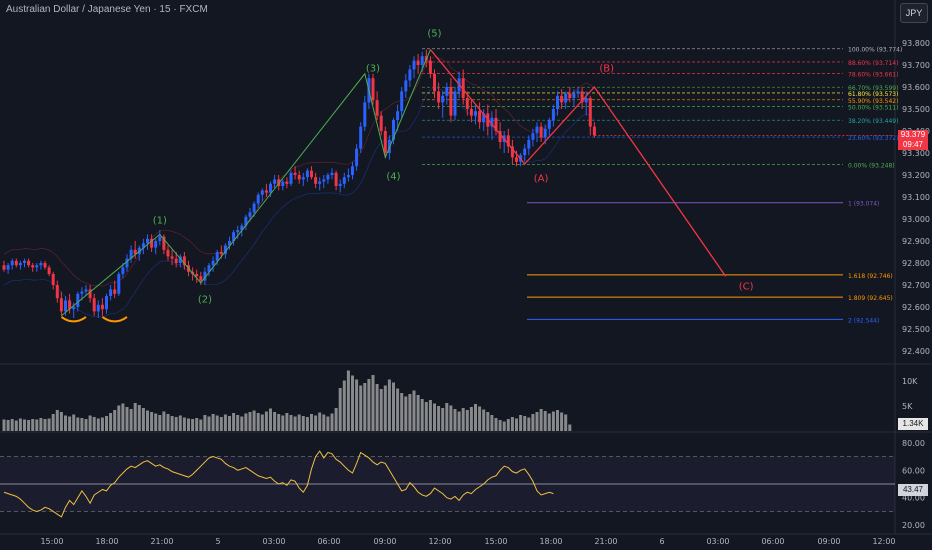  I want to click on price-axis-tick: 93.300, so click(916, 153).